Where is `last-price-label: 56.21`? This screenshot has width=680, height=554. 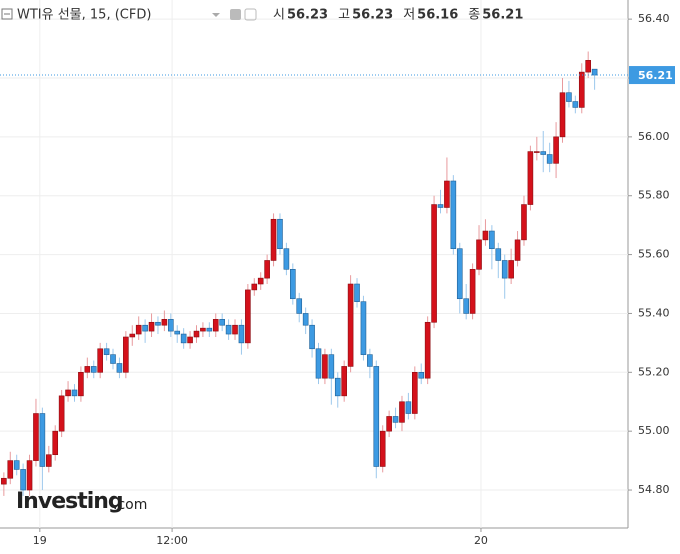
last-price-label: 56.21 is located at coordinates (655, 75).